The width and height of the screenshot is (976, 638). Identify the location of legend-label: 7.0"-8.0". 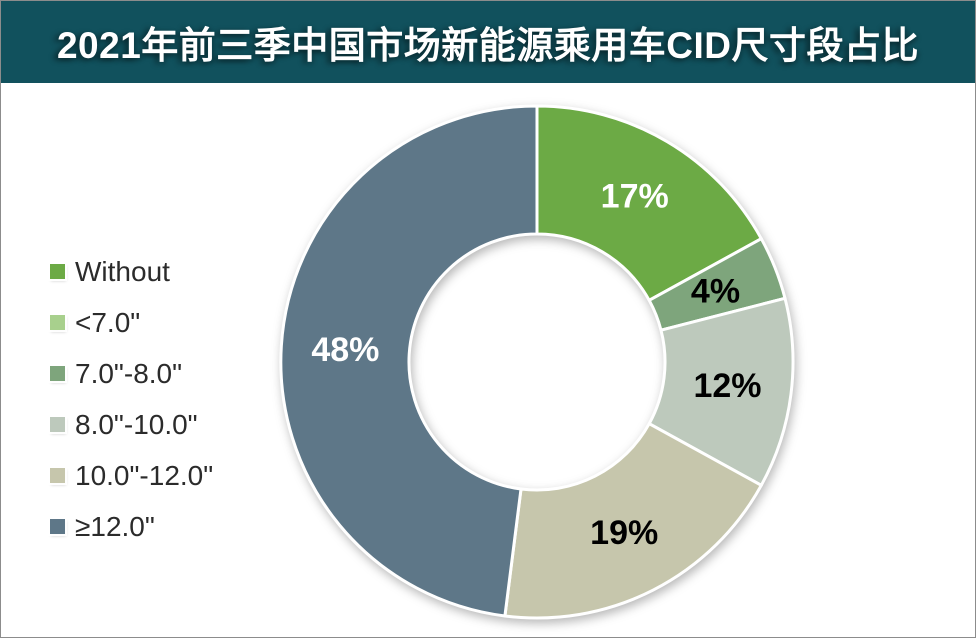
(129, 373).